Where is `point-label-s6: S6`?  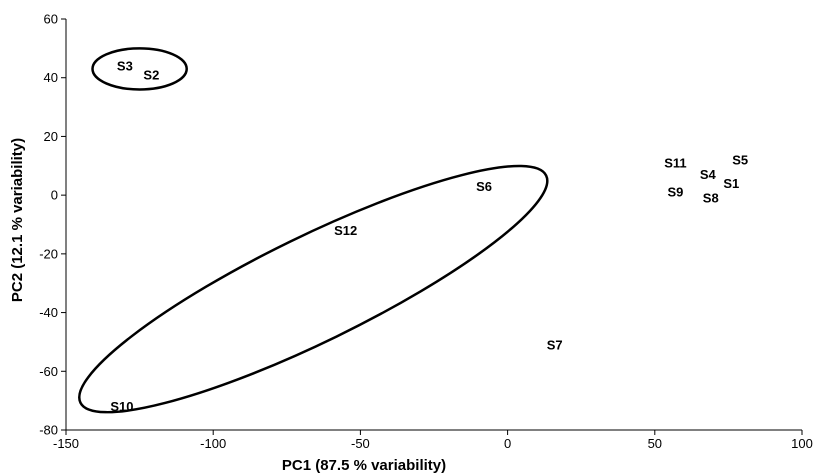
point-label-s6: S6 is located at coordinates (484, 186).